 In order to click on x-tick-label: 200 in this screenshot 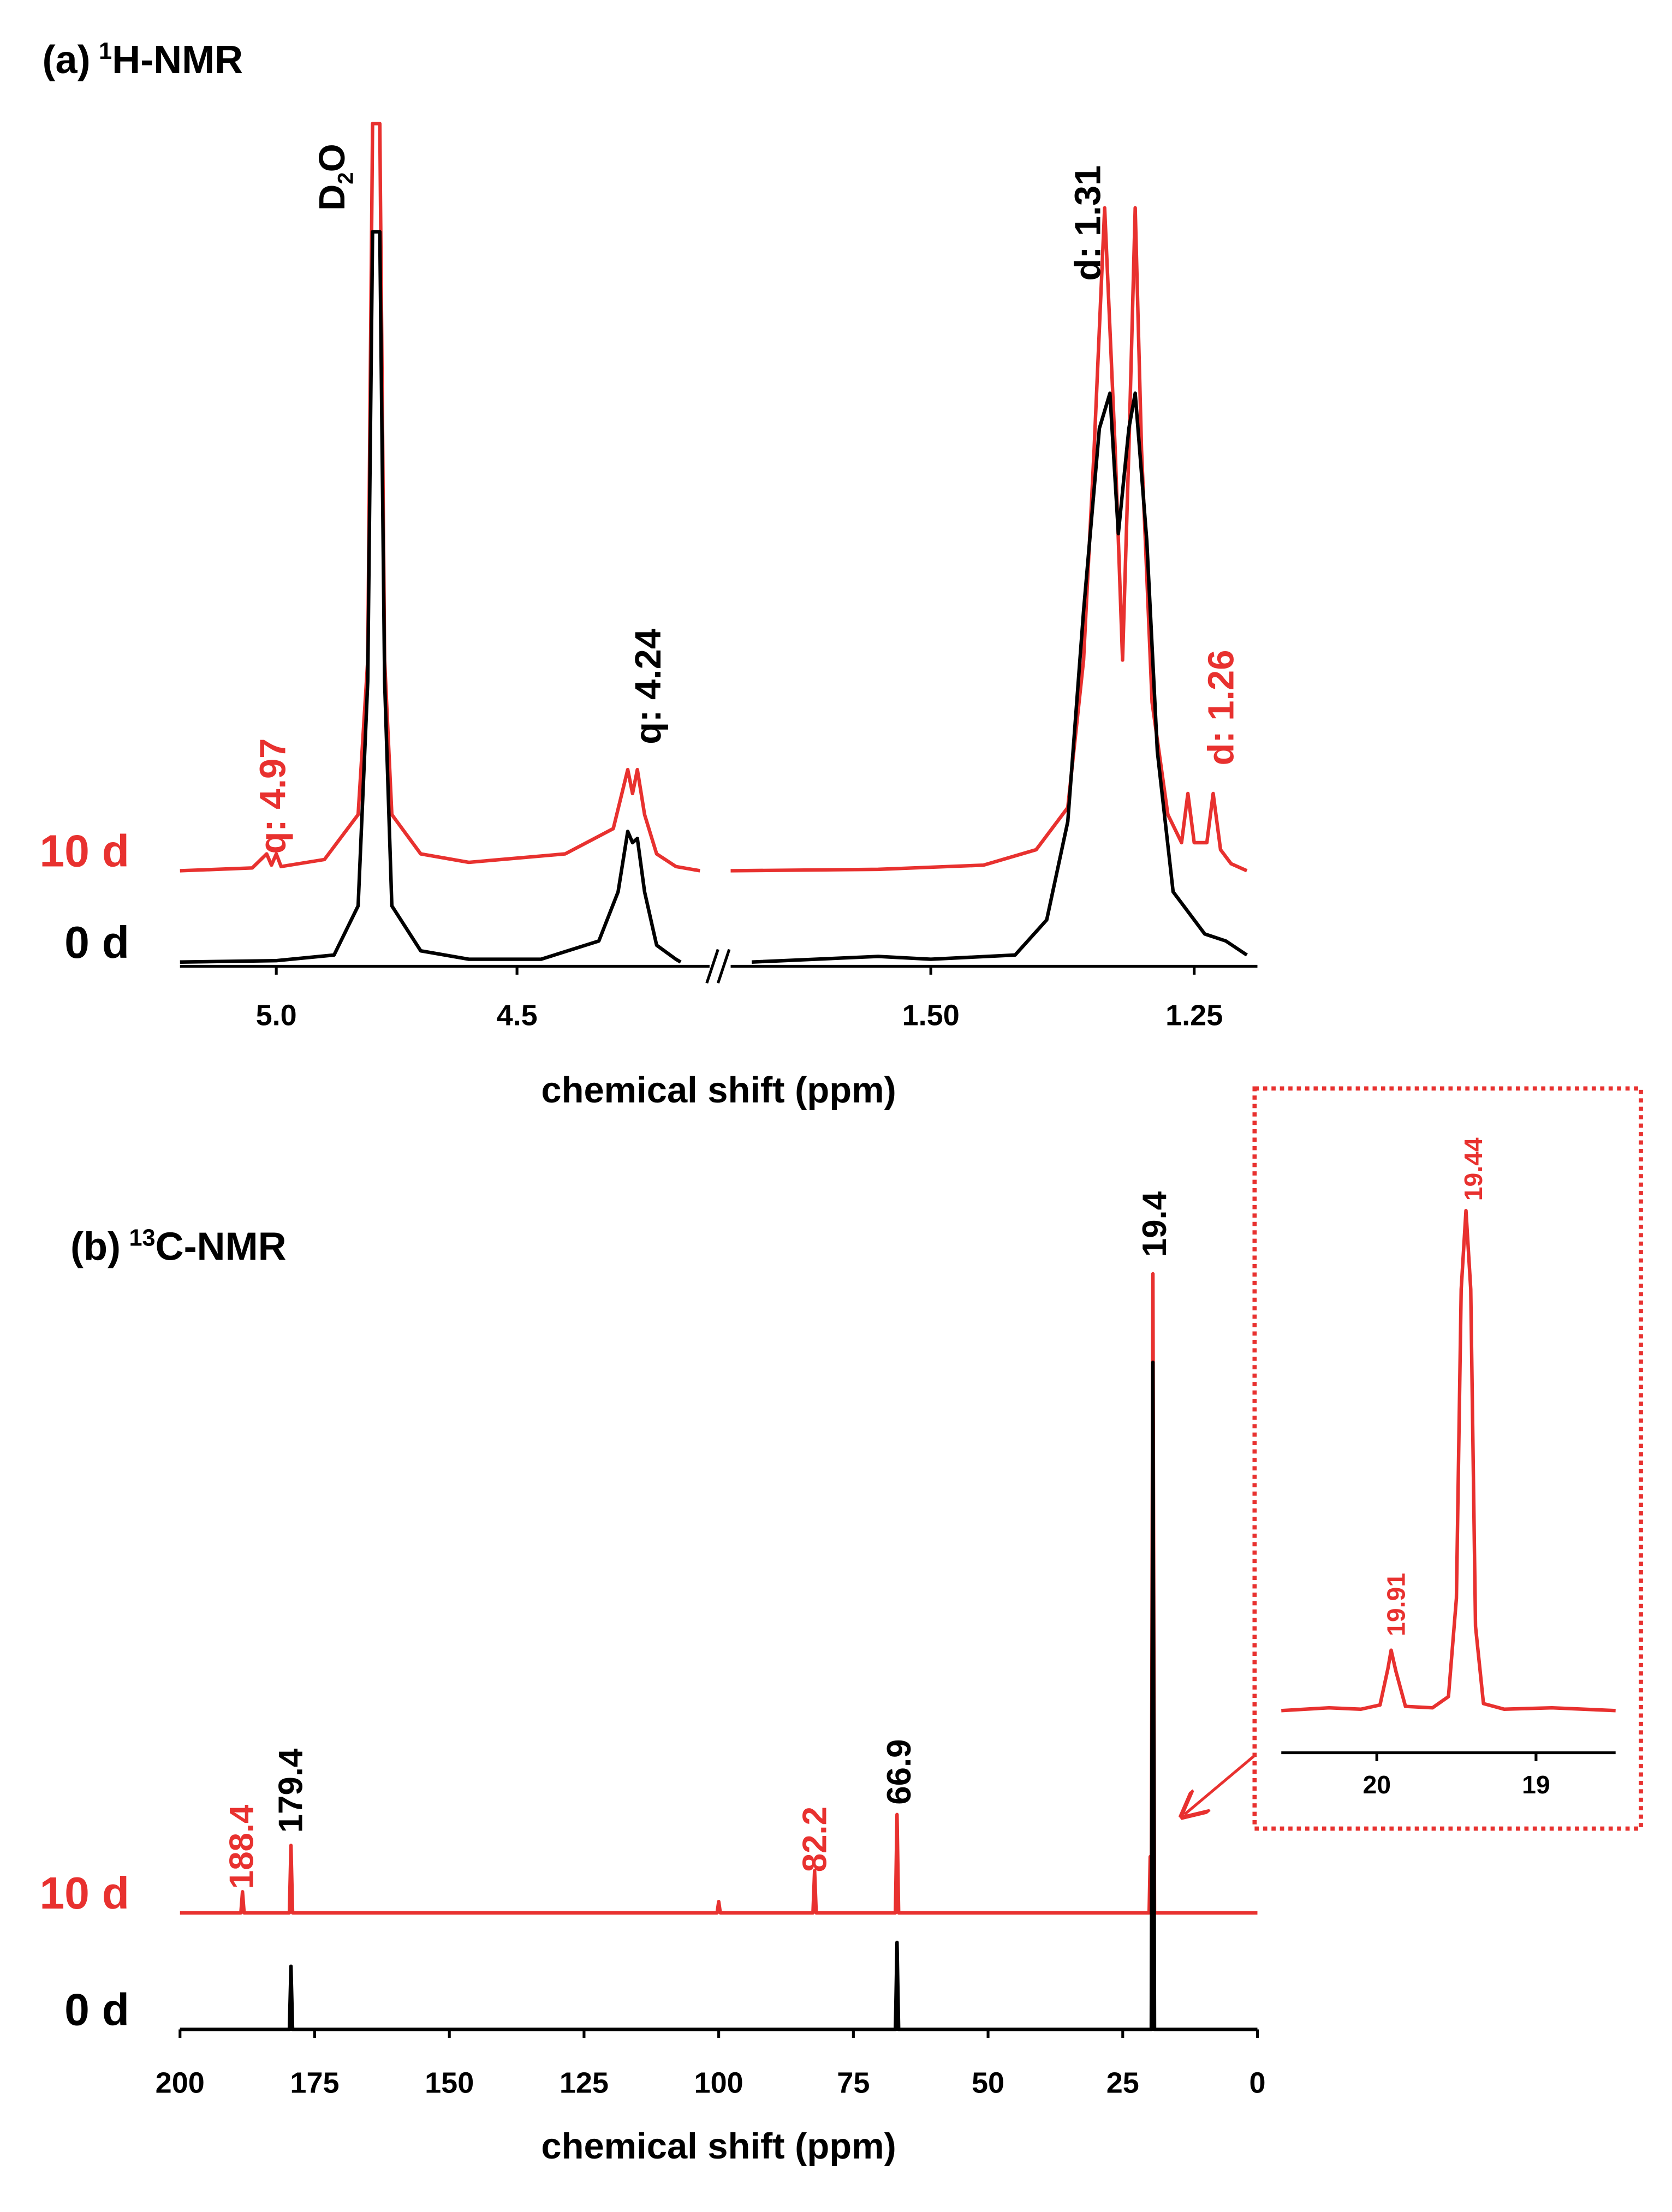, I will do `click(181, 2082)`.